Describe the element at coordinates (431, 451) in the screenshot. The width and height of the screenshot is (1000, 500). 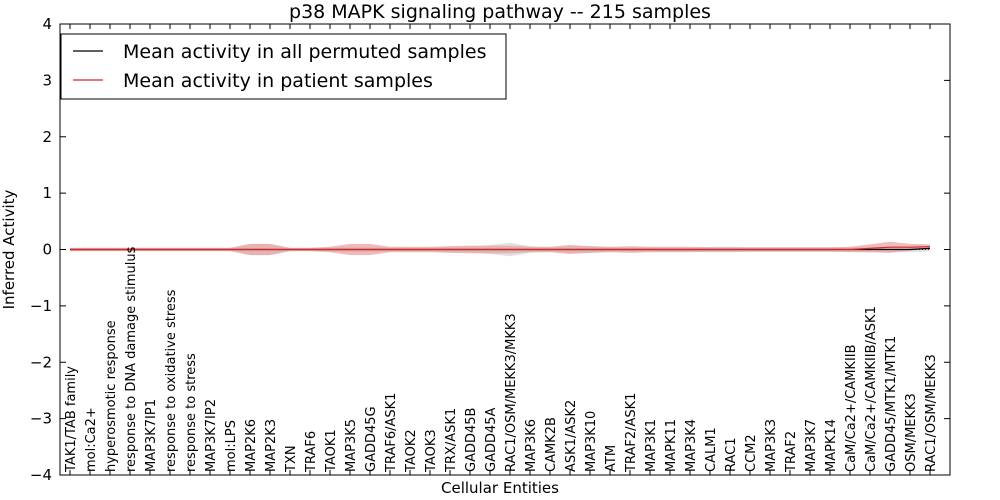
I see `x-tick-label: TAOK3` at that location.